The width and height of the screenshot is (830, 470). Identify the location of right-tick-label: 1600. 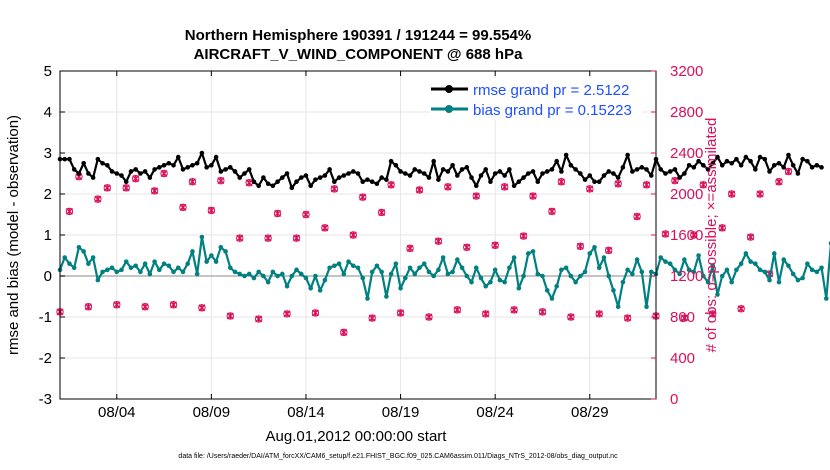
(686, 235).